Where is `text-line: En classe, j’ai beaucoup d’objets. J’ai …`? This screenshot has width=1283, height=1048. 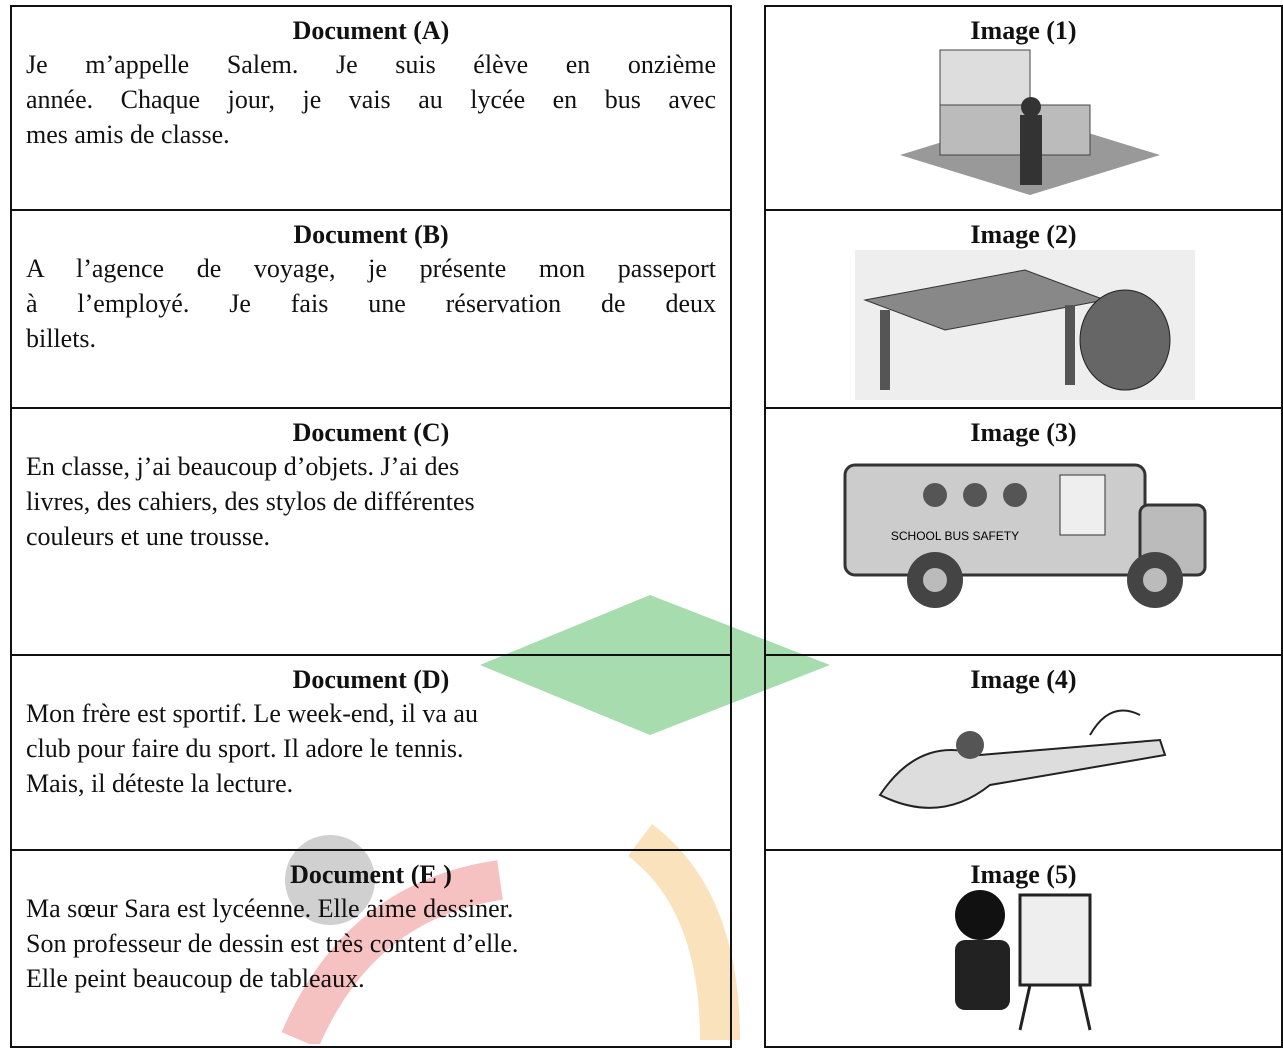
text-line: En classe, j’ai beaucoup d’objets. J’ai … is located at coordinates (243, 466).